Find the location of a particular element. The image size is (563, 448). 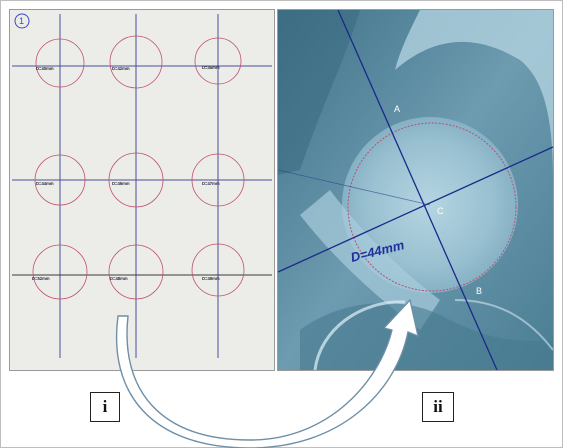

perpendicular-line is located at coordinates (415, 209).